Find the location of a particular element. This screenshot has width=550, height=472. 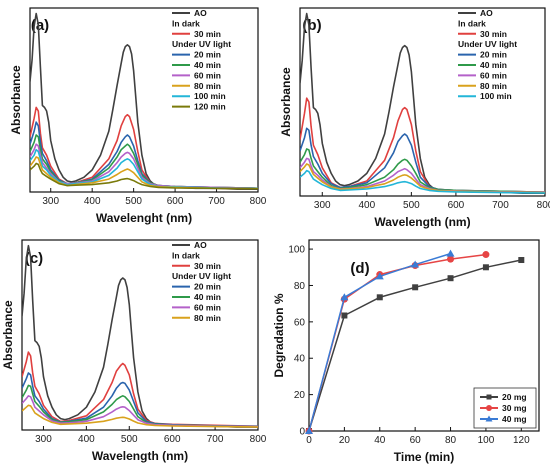

x-tick-label: 100 is located at coordinates (486, 440).